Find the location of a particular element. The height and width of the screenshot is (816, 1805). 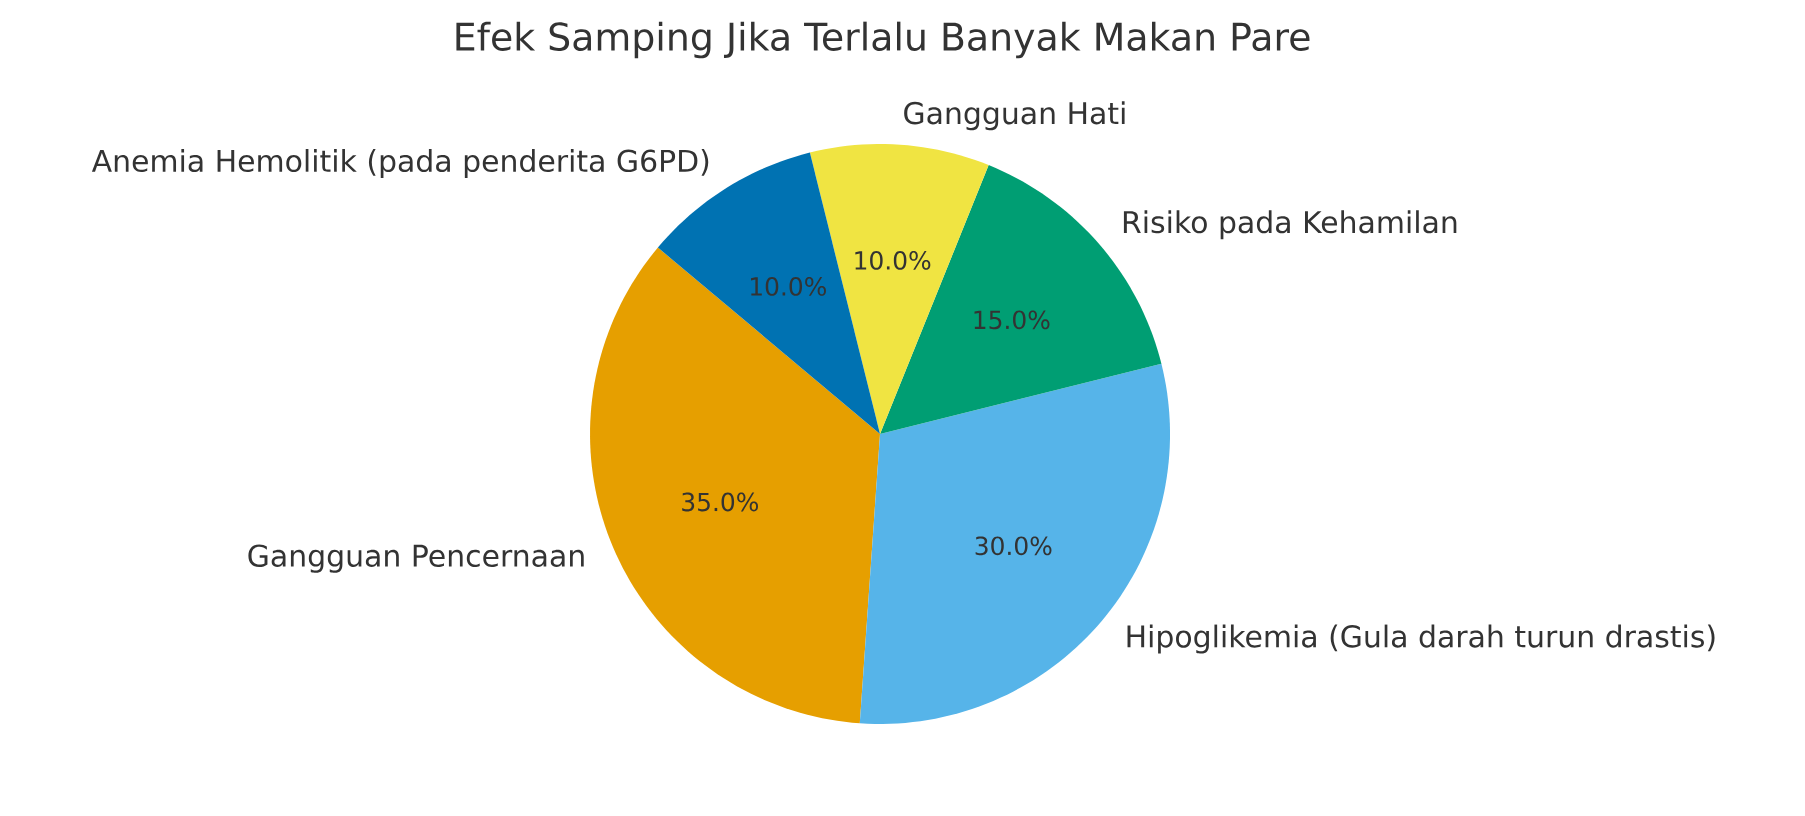

data-label: 35.0% is located at coordinates (720, 502).